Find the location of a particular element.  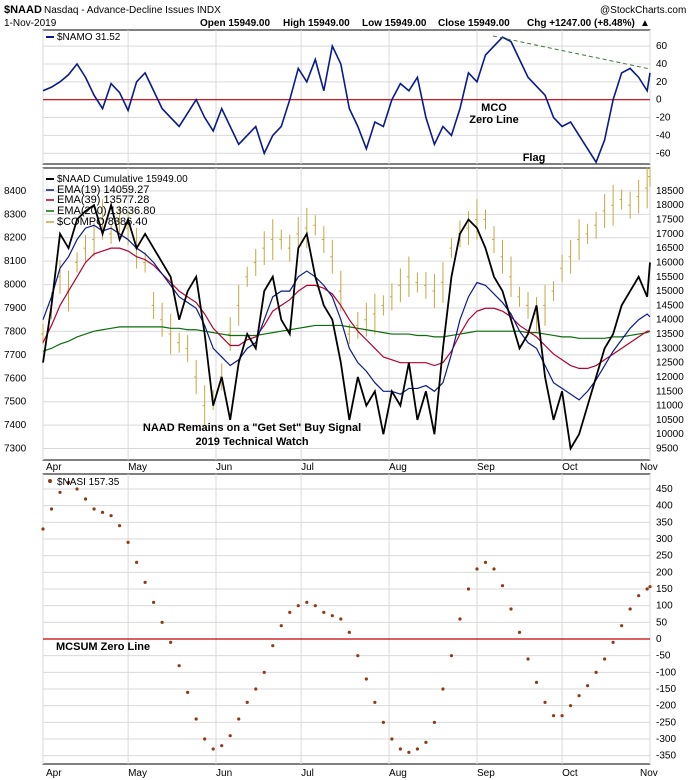

namo-tick-label: 20 is located at coordinates (662, 82).